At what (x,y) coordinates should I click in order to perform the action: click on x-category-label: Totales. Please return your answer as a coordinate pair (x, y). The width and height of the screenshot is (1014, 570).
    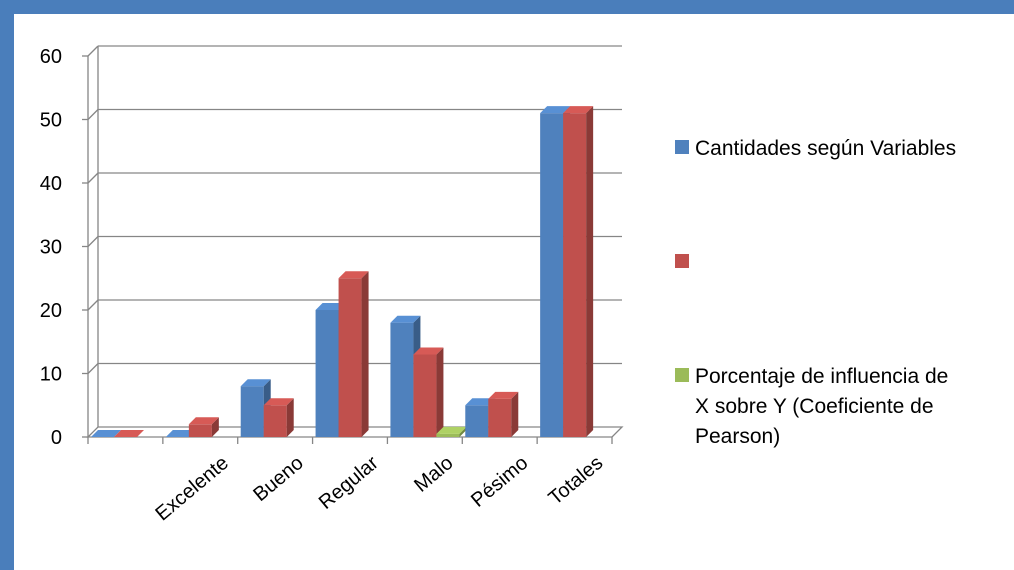
    Looking at the image, I should click on (576, 481).